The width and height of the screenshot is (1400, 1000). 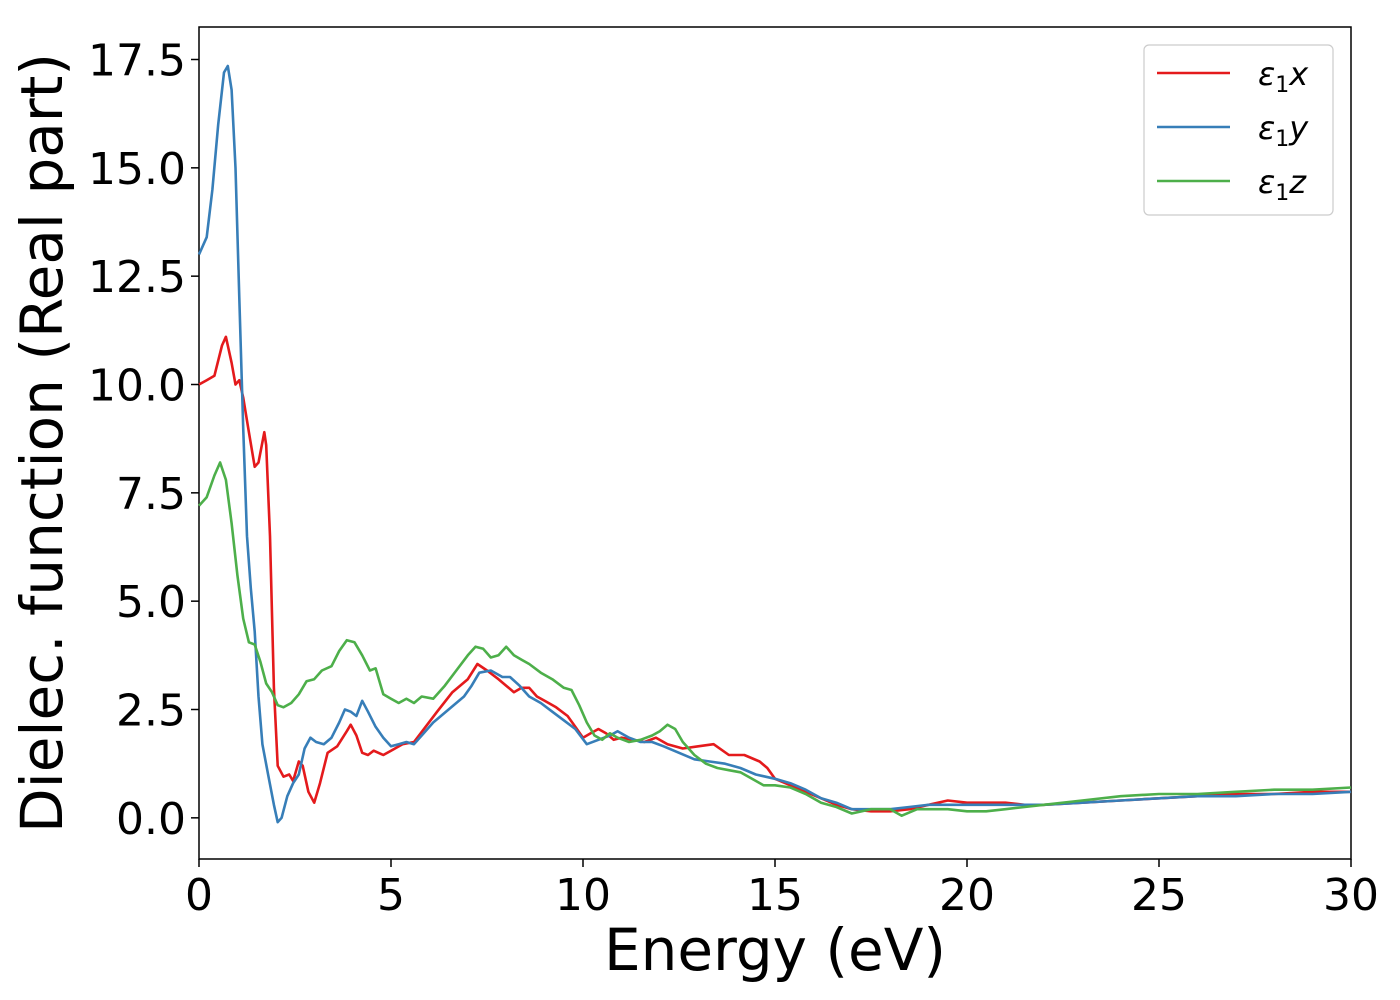 I want to click on x-tick-label: 20, so click(x=967, y=895).